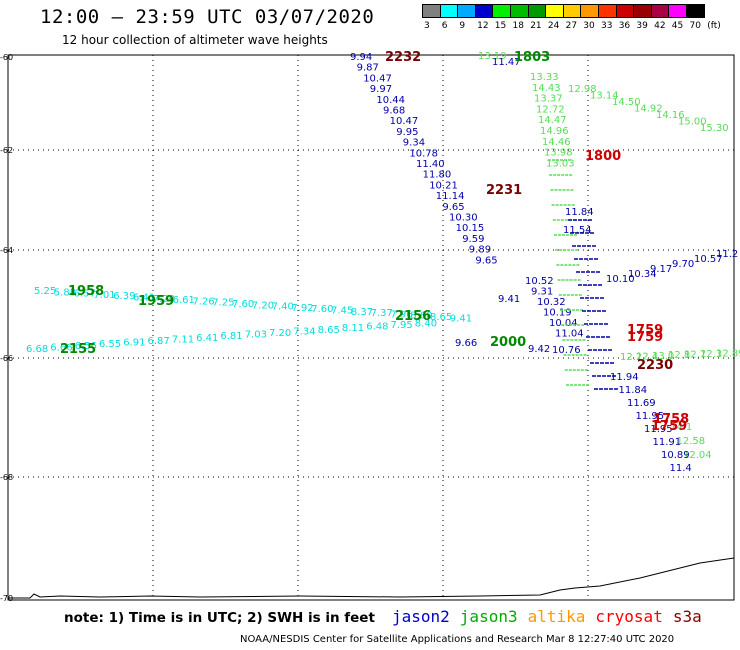 The width and height of the screenshot is (740, 650). I want to click on track-value: 6.81, so click(231, 336).